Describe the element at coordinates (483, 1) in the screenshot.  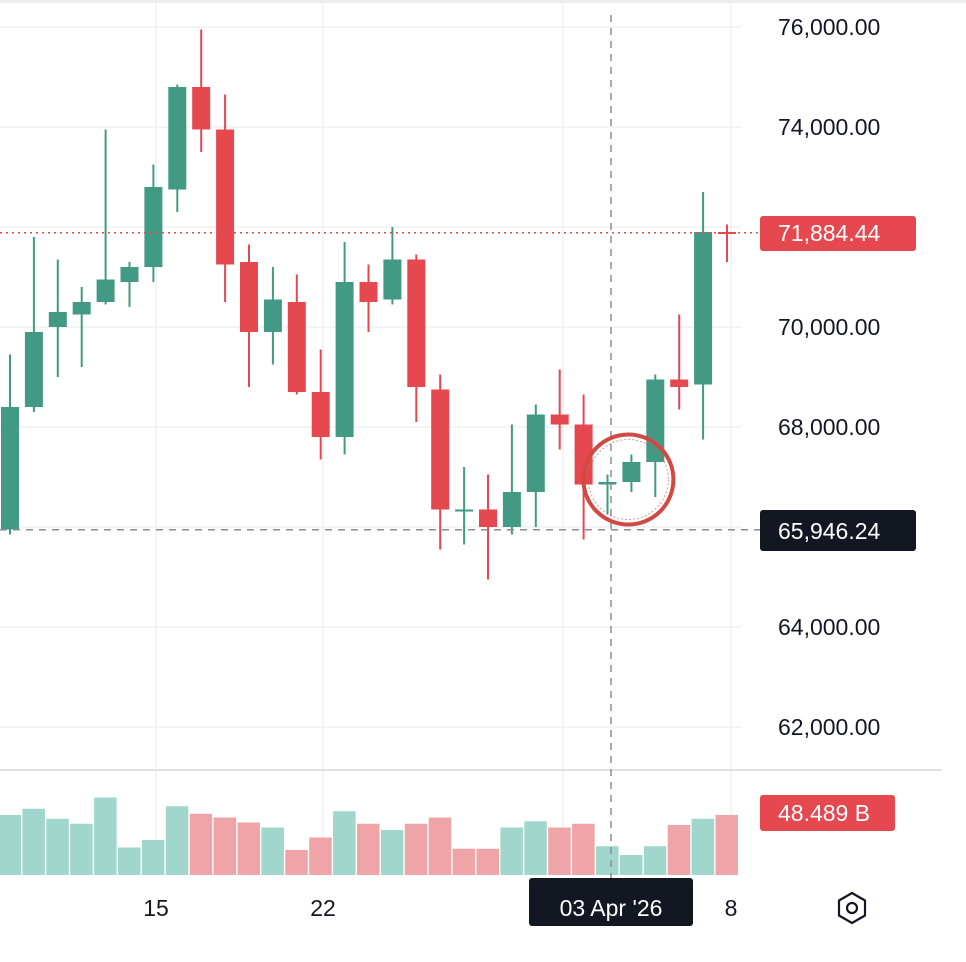
I see `top-border` at that location.